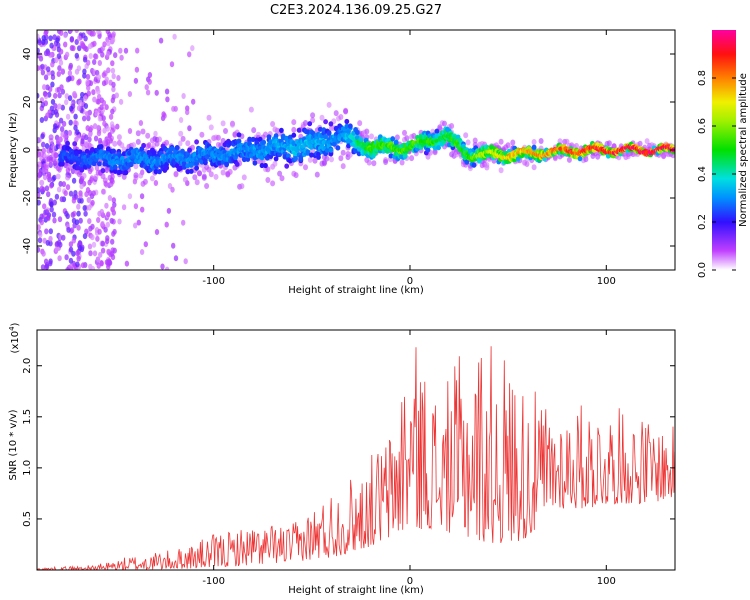 This screenshot has width=750, height=600. What do you see at coordinates (27, 102) in the screenshot?
I see `y-tick-label: 20` at bounding box center [27, 102].